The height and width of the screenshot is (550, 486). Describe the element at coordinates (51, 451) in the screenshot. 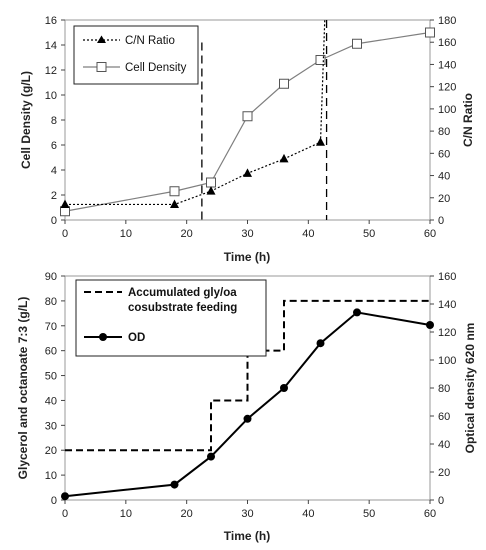

I see `y-left-tick-label: 20` at that location.